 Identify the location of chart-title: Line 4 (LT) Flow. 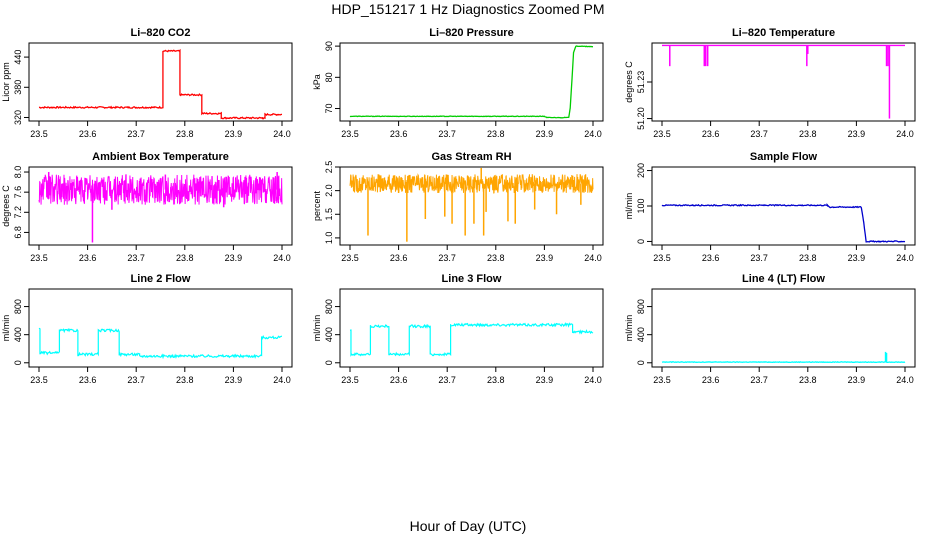
(783, 279).